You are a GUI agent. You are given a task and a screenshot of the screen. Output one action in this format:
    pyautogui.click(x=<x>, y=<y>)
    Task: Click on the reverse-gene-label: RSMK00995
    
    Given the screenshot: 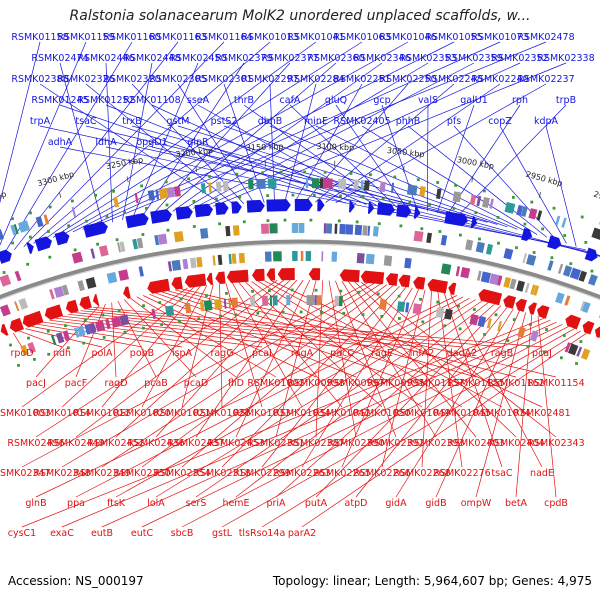 What is the action you would take?
    pyautogui.click(x=395, y=383)
    